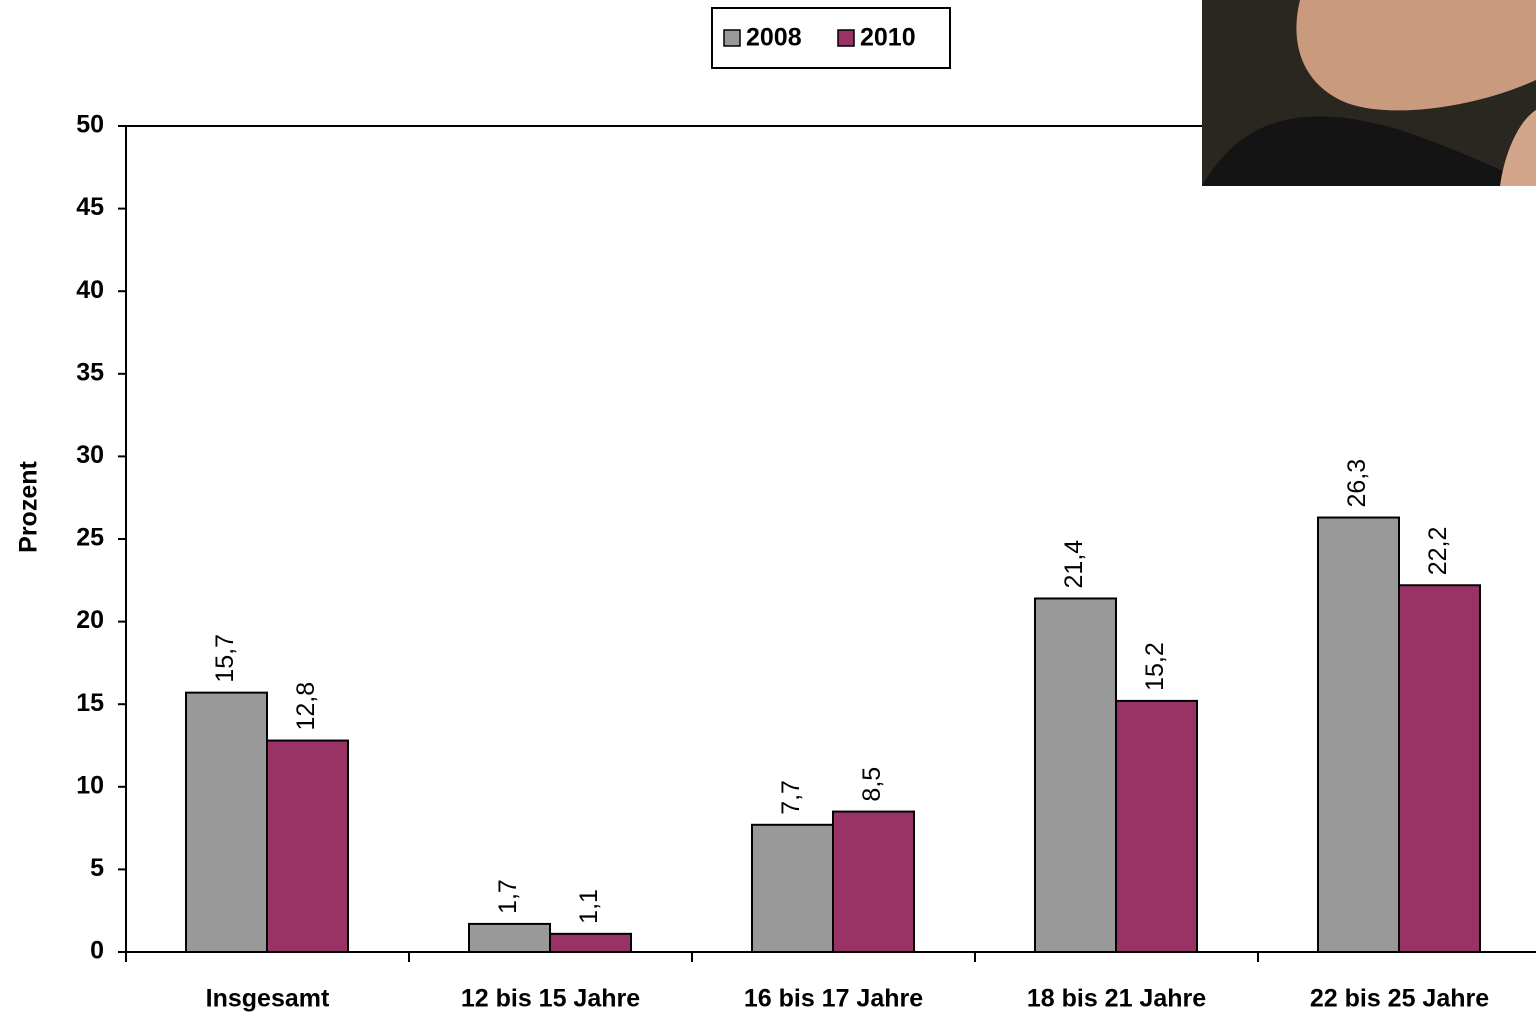 The image size is (1536, 1018). I want to click on photo, so click(1369, 93).